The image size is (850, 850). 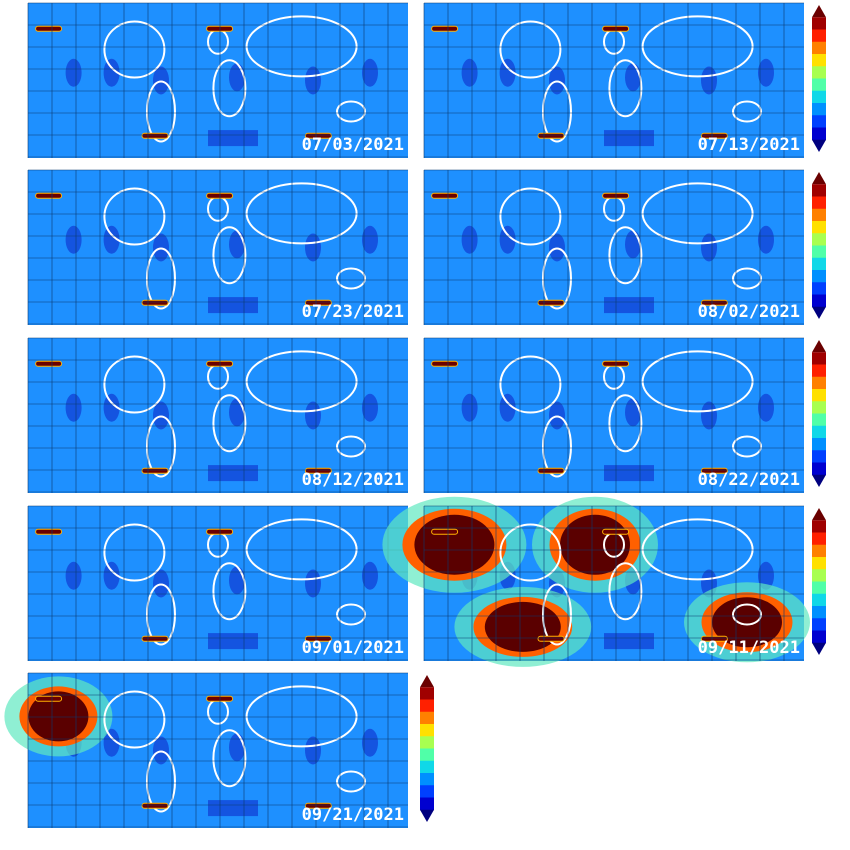 I want to click on colorbar, so click(x=819, y=245).